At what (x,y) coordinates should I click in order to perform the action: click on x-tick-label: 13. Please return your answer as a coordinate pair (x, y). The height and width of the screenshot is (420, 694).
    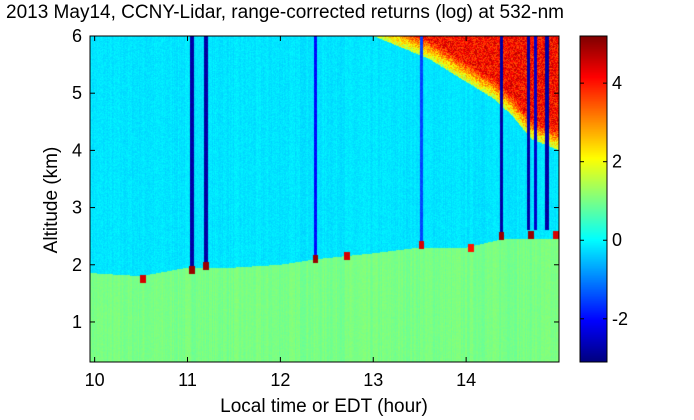
    Looking at the image, I should click on (373, 380).